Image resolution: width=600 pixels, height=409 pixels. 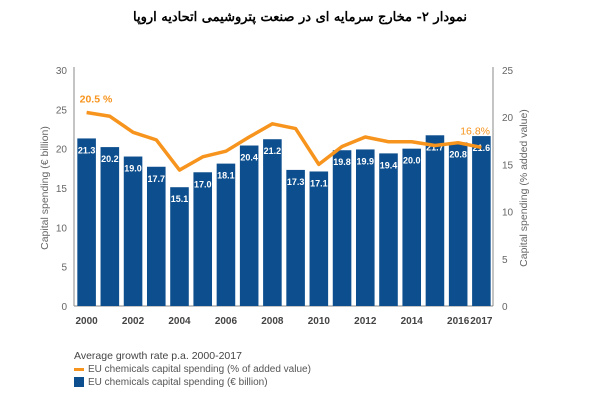 I want to click on right-tick-label: 5, so click(x=505, y=260).